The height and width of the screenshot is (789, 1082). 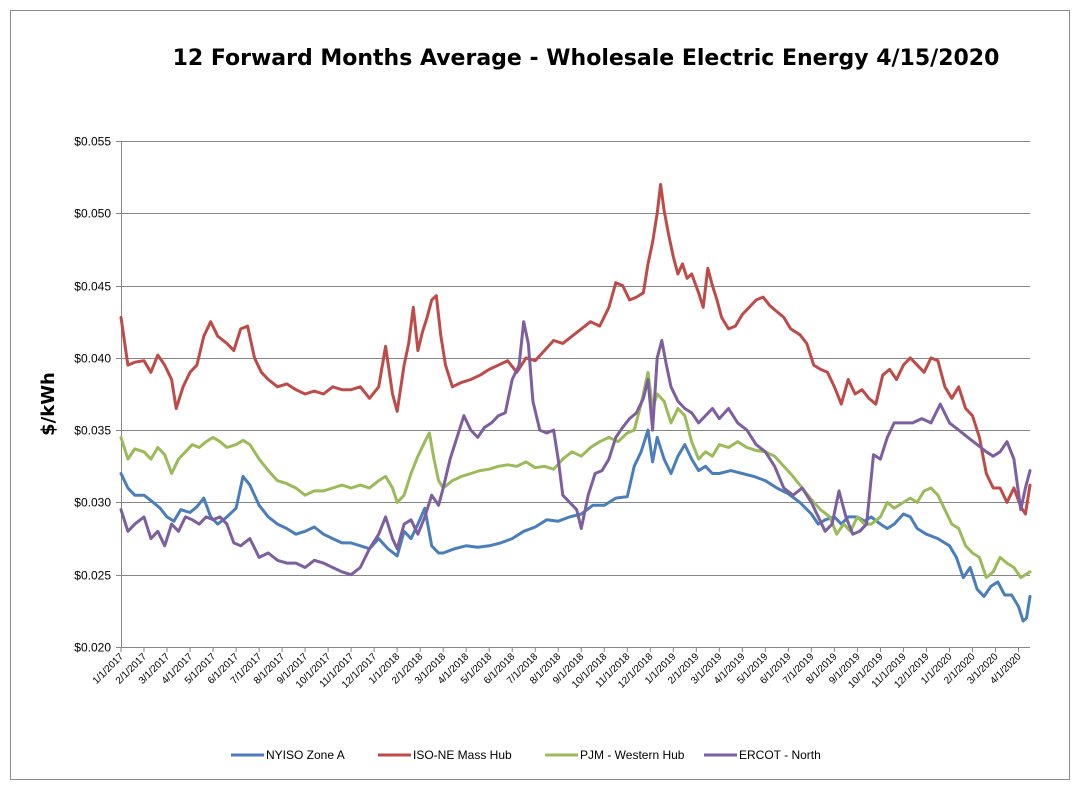 What do you see at coordinates (305, 755) in the screenshot?
I see `legend-label: NYISO Zone A` at bounding box center [305, 755].